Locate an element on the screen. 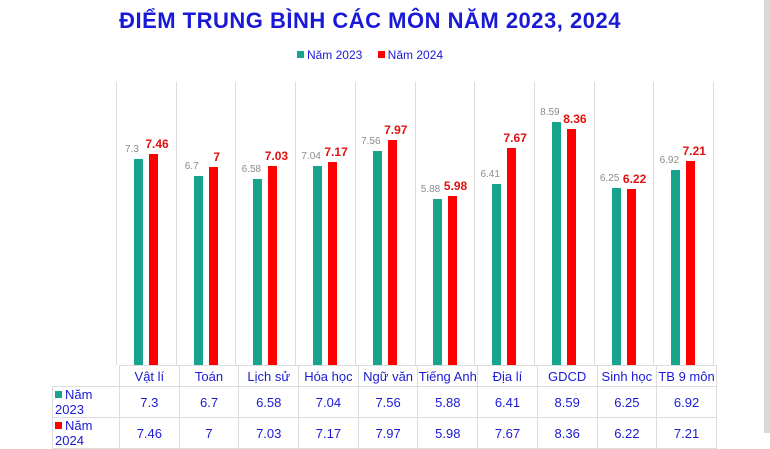 This screenshot has height=449, width=770. data-label: 7.97 is located at coordinates (396, 129).